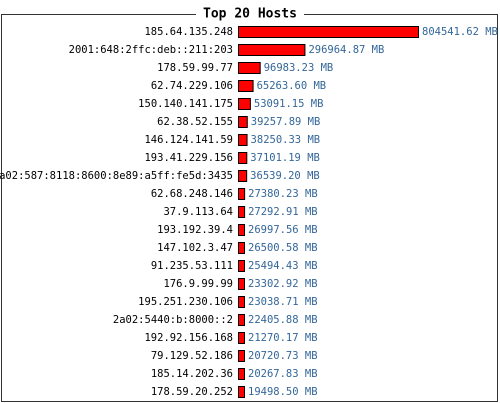  What do you see at coordinates (283, 266) in the screenshot?
I see `value-label: 25494.43 MB` at bounding box center [283, 266].